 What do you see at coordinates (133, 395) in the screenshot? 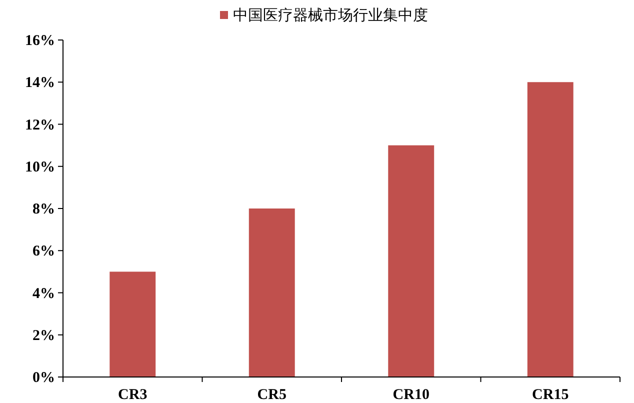
I see `x-tick-label: CR3` at bounding box center [133, 395].